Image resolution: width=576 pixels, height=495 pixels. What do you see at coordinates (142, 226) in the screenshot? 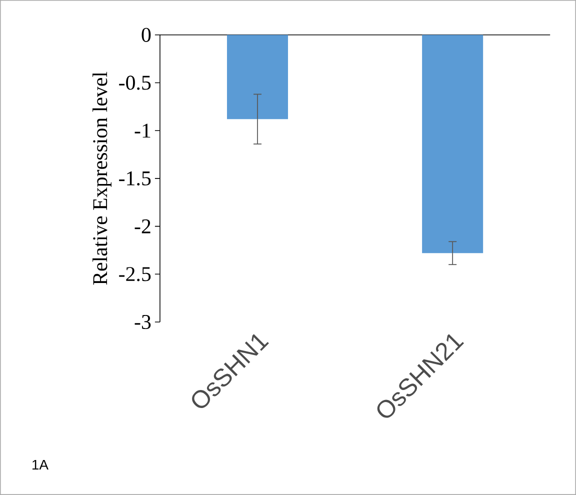
I see `y-tick-label: -2` at bounding box center [142, 226].